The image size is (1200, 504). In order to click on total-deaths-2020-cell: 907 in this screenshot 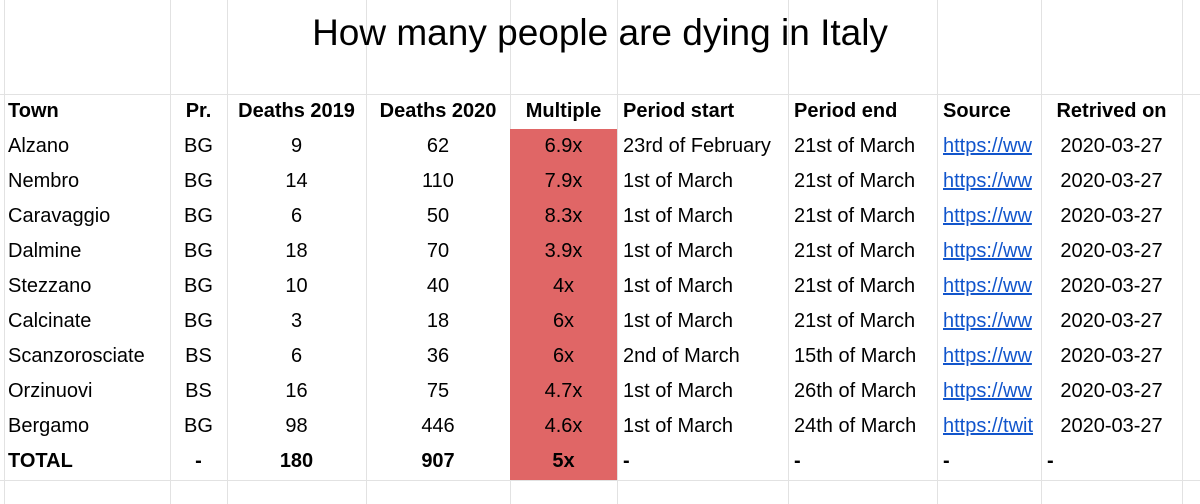, I will do `click(438, 461)`.